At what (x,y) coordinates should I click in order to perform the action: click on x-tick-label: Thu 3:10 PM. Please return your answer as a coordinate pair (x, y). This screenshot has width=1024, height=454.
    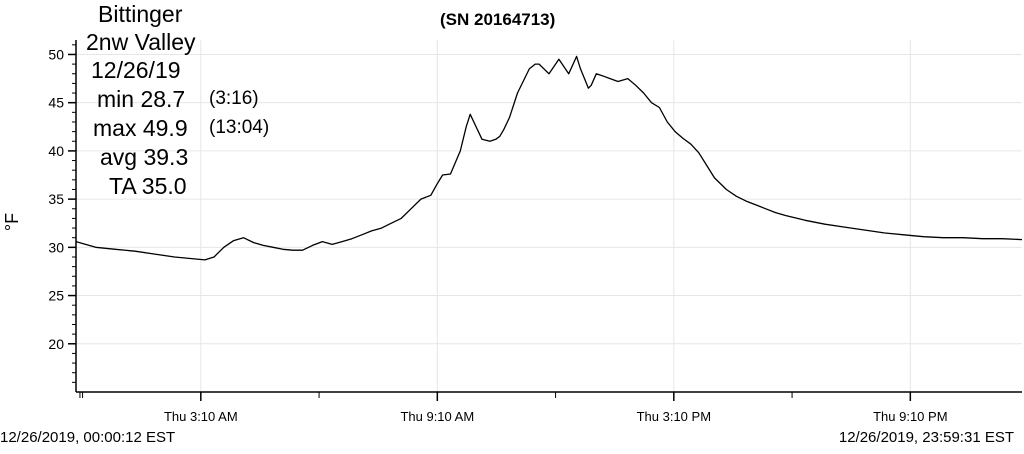
    Looking at the image, I should click on (674, 416).